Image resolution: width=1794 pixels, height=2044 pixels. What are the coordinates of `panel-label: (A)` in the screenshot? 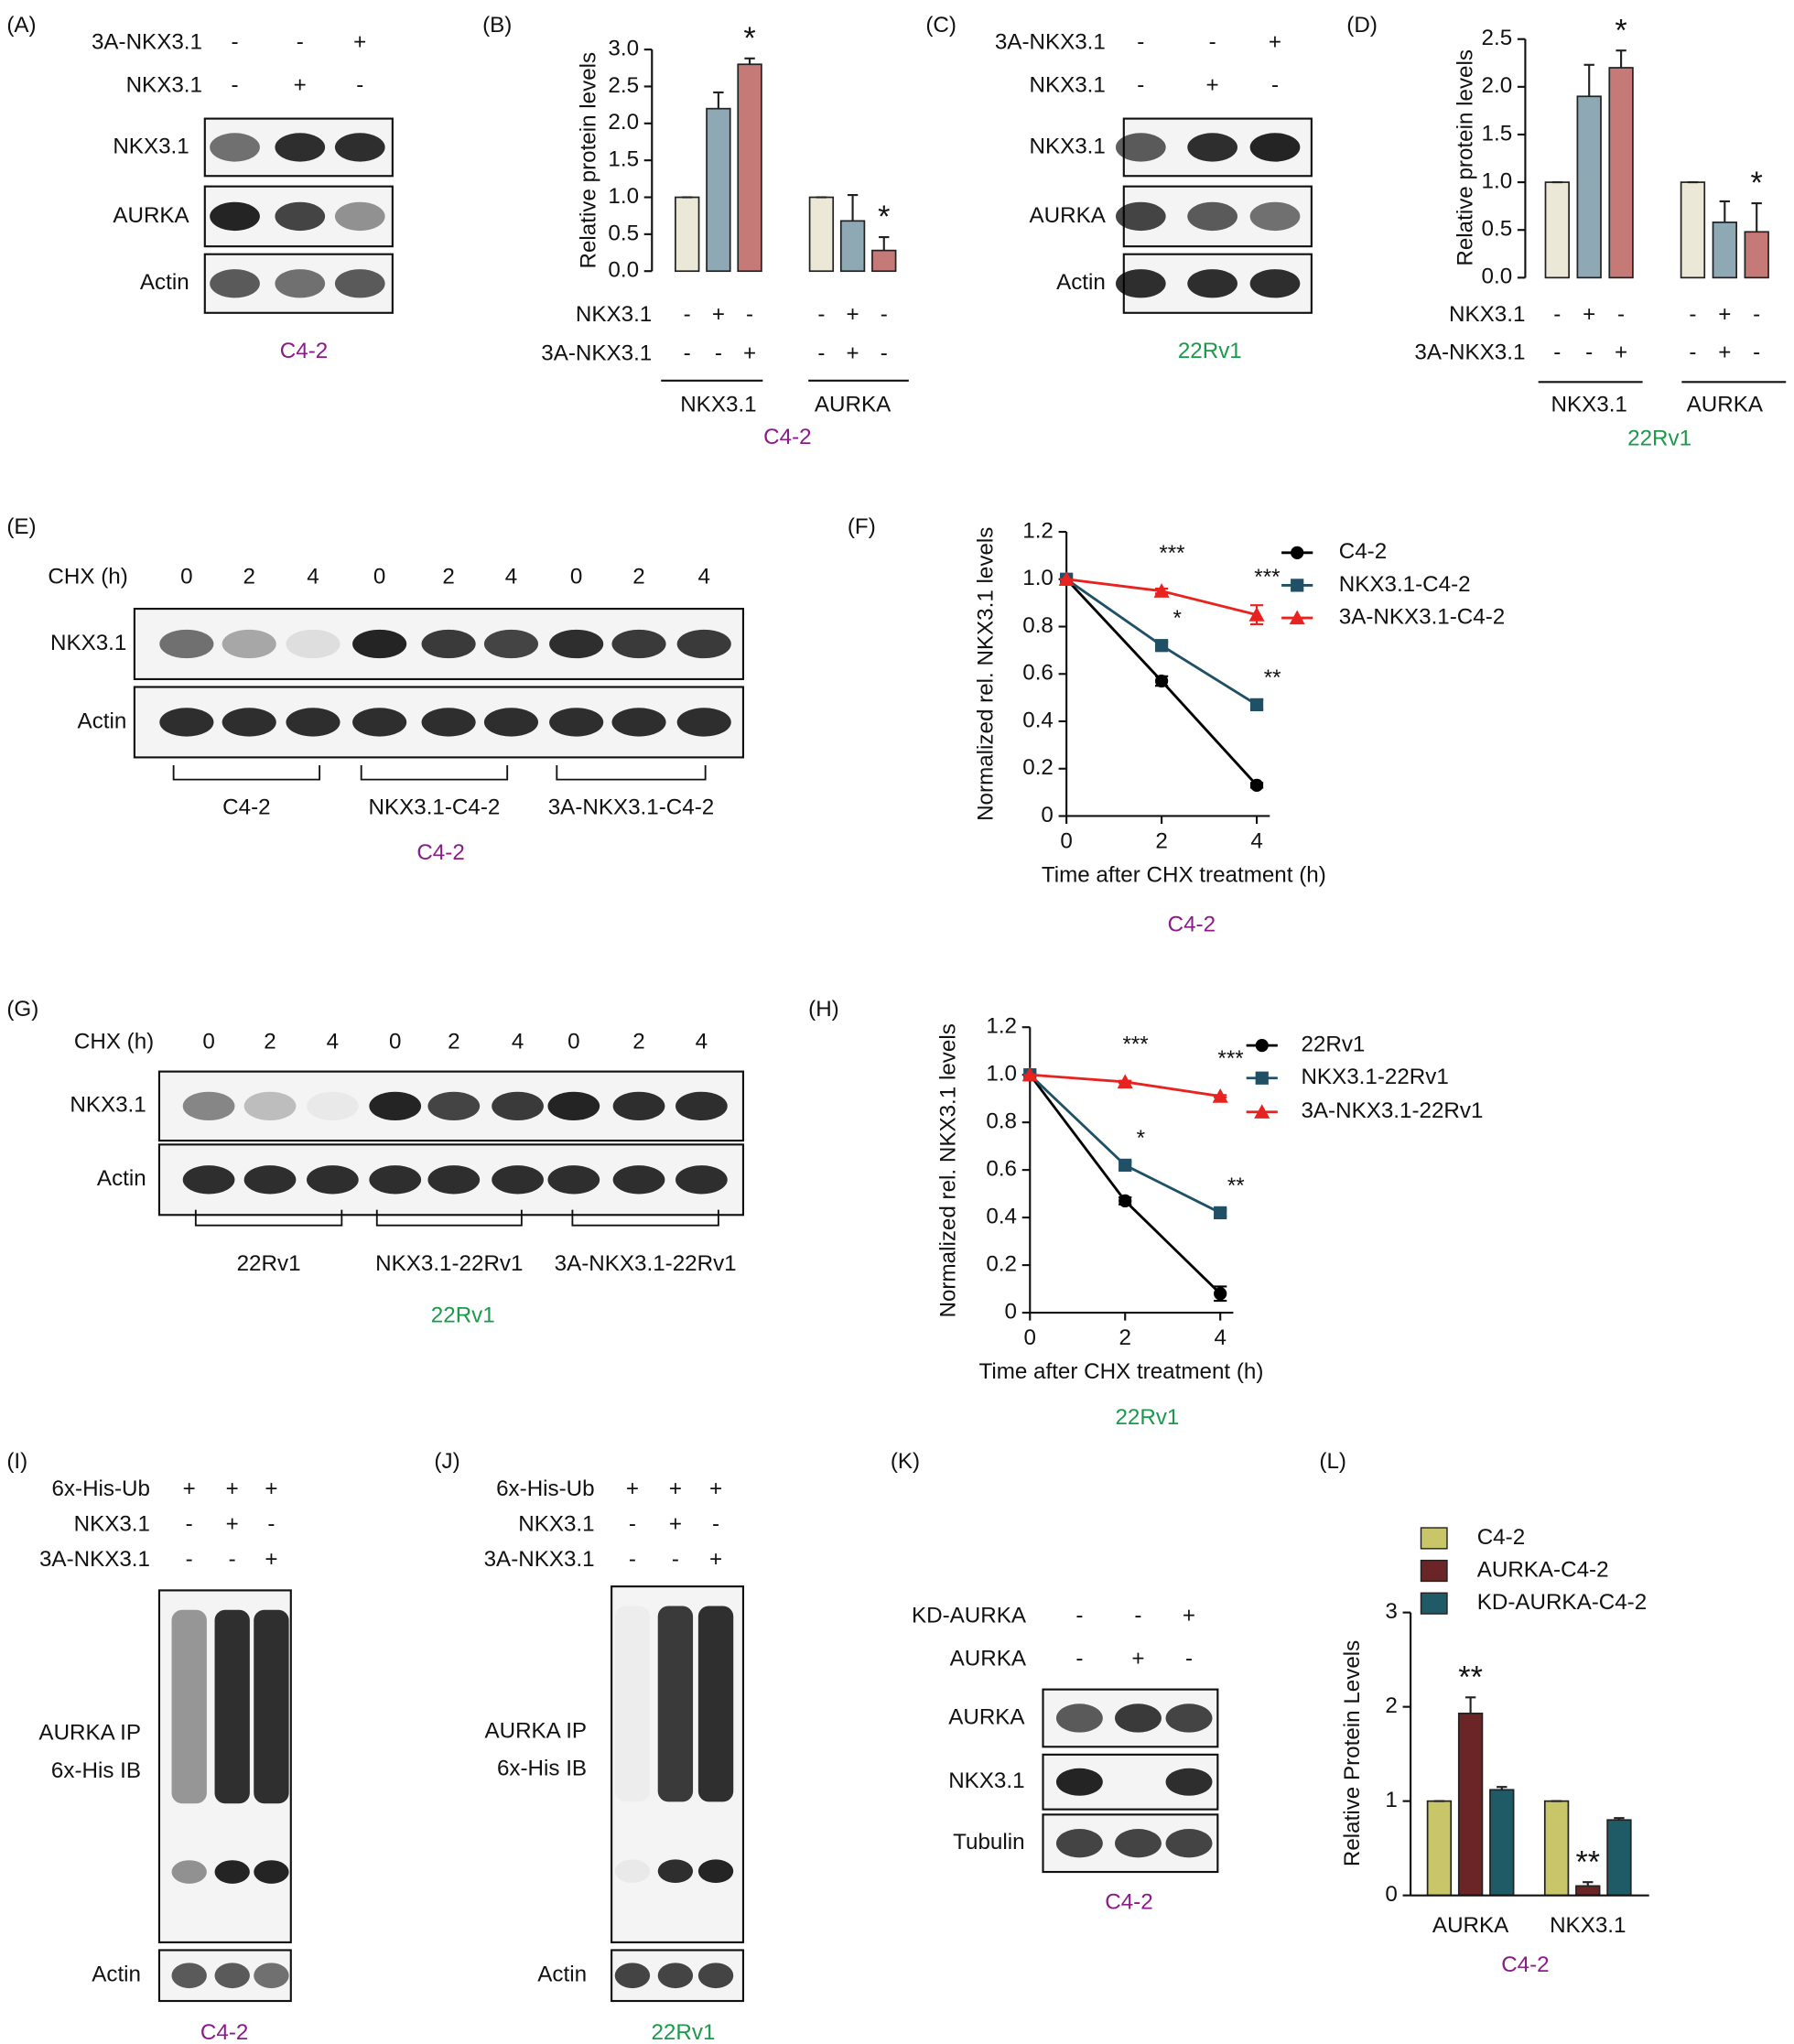 It's located at (21, 25).